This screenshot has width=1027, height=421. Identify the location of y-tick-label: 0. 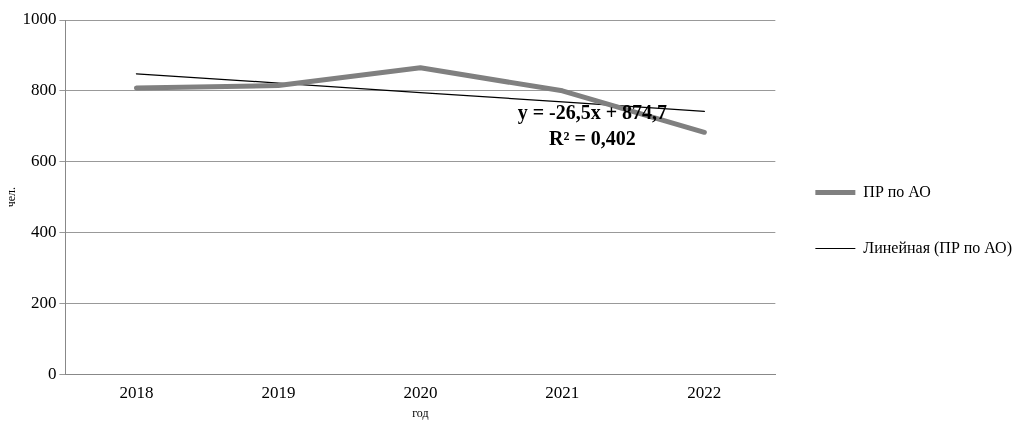
(52, 373).